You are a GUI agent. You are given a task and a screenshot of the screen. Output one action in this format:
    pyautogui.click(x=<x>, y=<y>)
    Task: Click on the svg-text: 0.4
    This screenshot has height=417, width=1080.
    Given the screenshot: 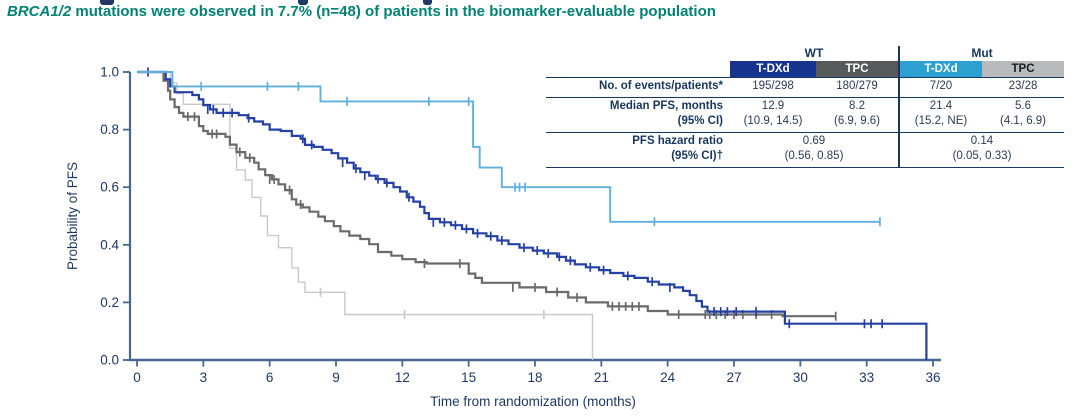 What is the action you would take?
    pyautogui.click(x=109, y=244)
    